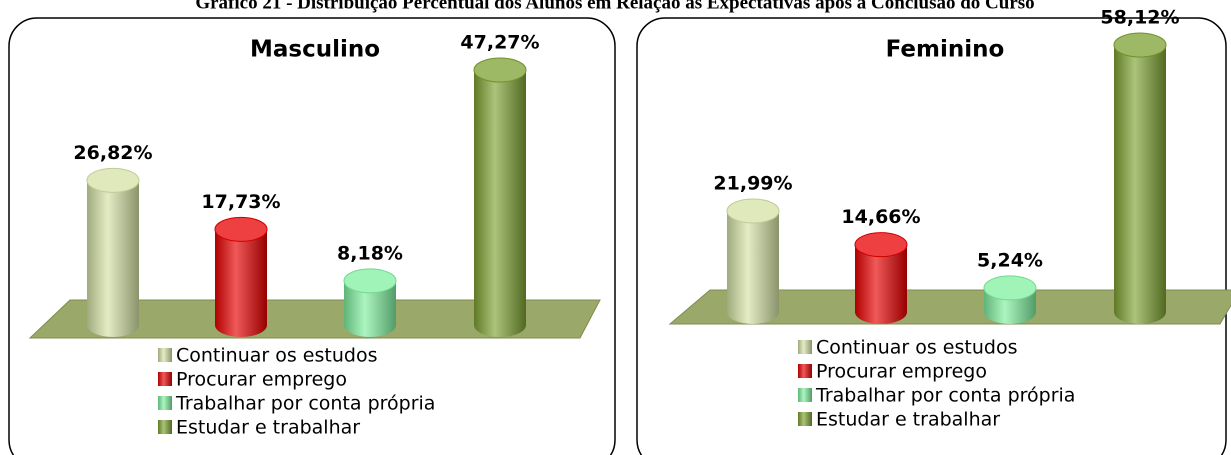  I want to click on value-label: 5,24%, so click(1010, 260).